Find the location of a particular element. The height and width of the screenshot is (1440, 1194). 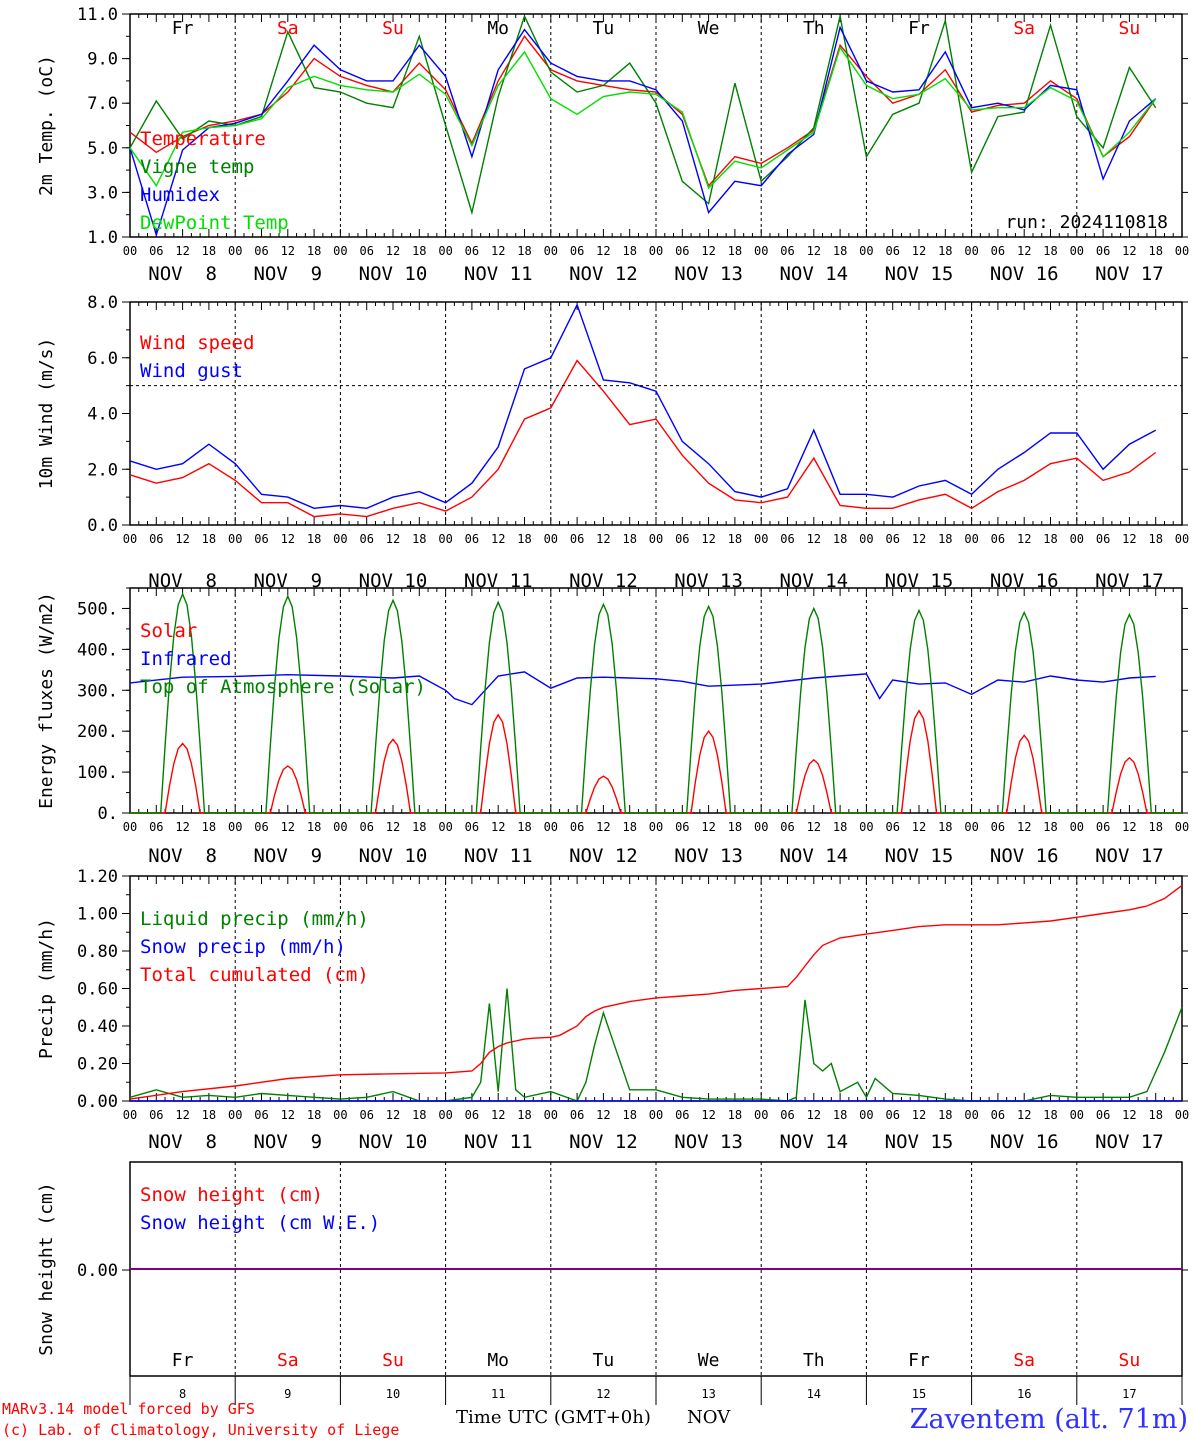

day-number: 16 is located at coordinates (1024, 1394).